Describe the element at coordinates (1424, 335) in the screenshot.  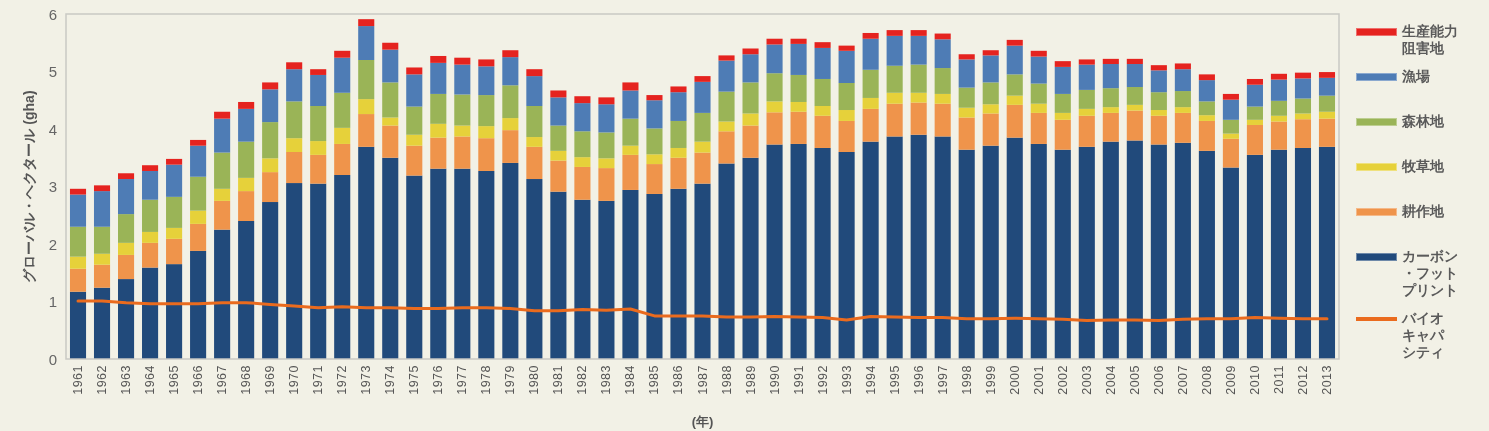
I see `legend-label: バイオキャパシティ` at that location.